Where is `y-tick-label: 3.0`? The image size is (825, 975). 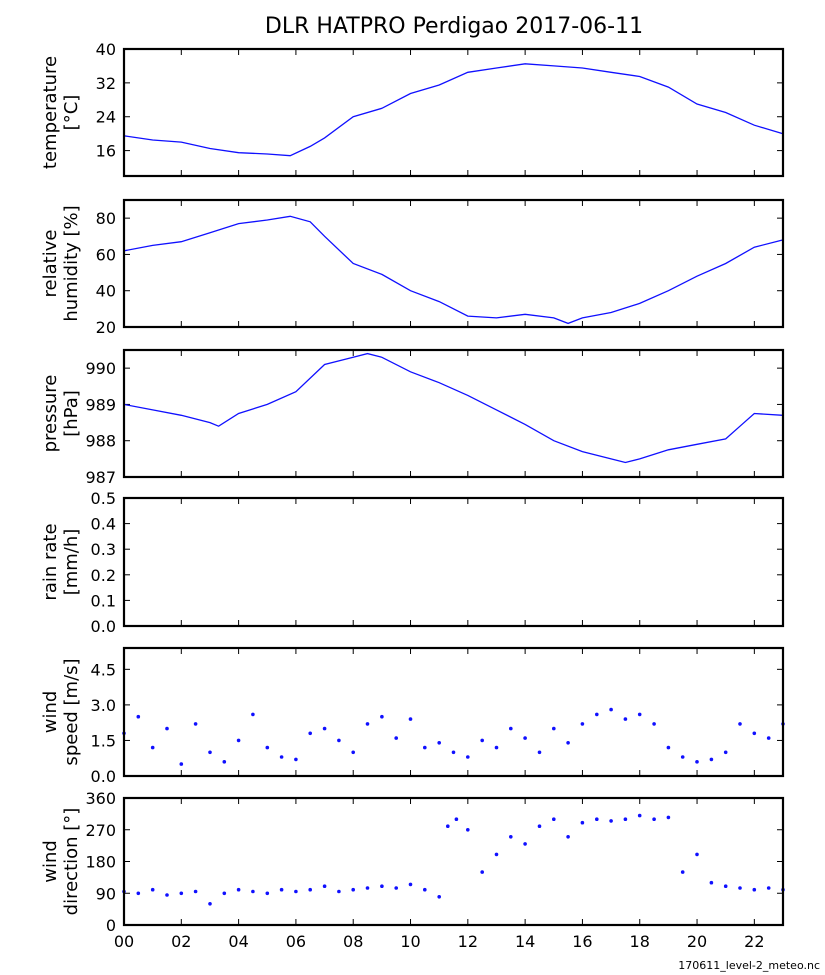 y-tick-label: 3.0 is located at coordinates (103, 705).